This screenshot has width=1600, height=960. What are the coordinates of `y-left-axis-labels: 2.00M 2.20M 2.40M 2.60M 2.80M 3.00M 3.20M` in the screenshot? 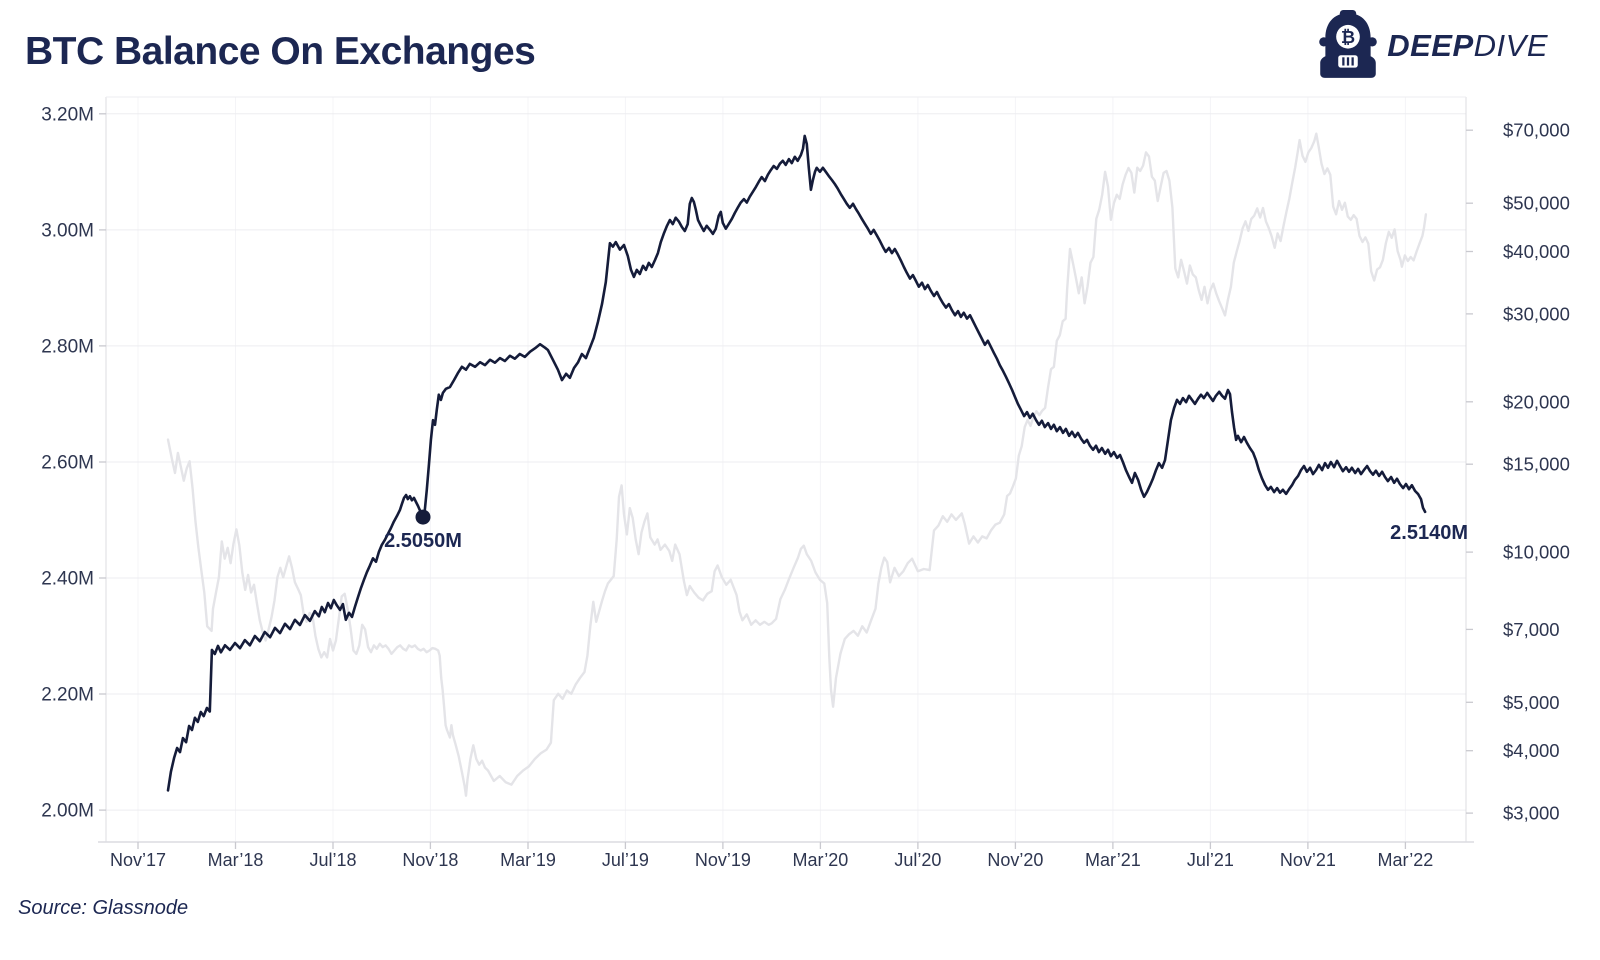 It's located at (67, 462).